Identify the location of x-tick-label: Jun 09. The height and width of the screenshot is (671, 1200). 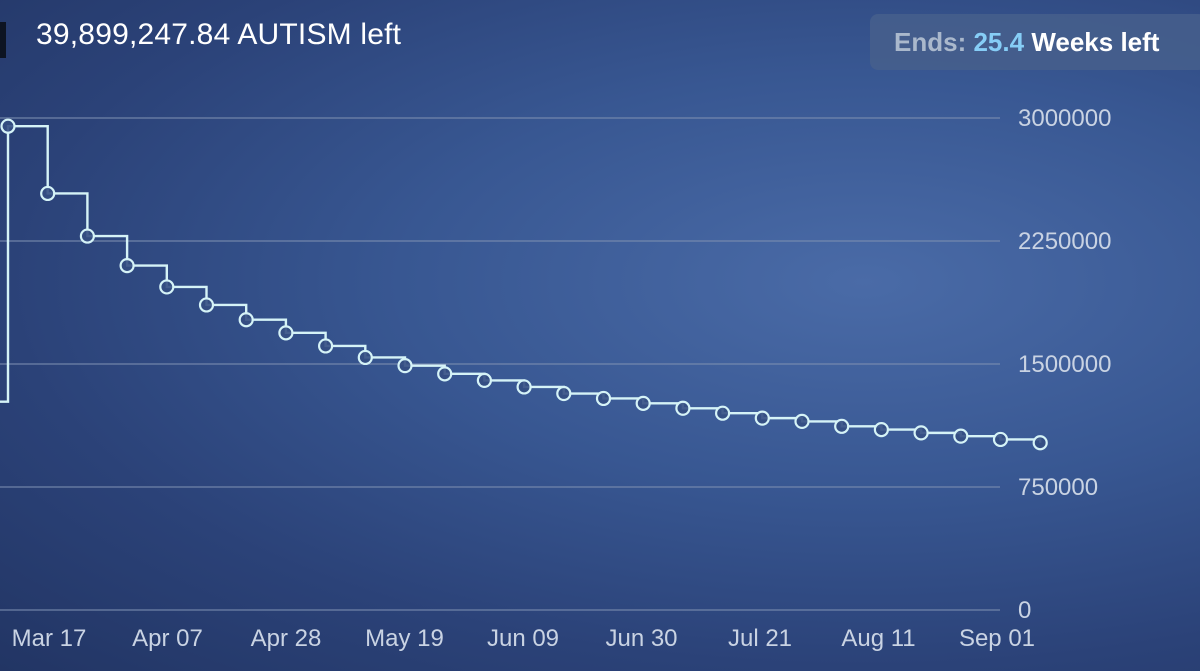
(523, 638).